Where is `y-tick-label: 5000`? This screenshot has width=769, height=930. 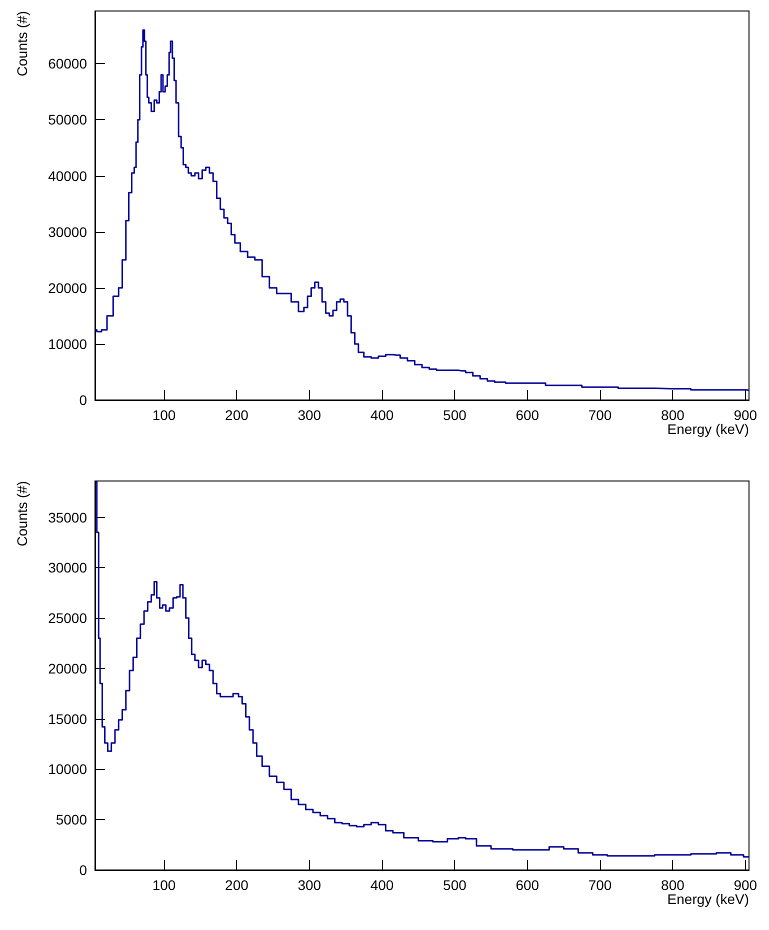 y-tick-label: 5000 is located at coordinates (72, 820).